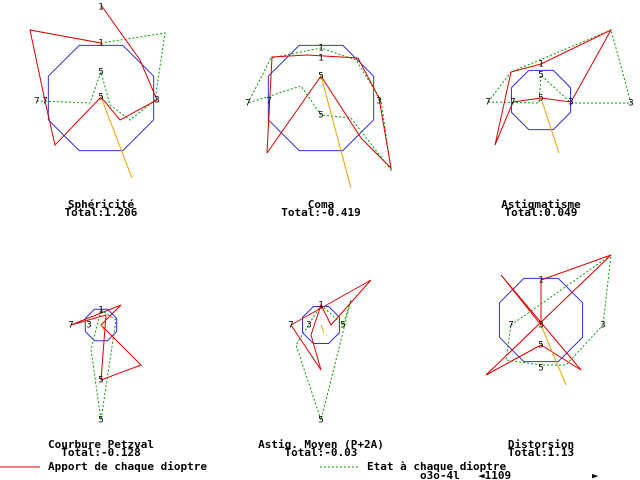 This screenshot has width=640, height=480. What do you see at coordinates (440, 474) in the screenshot?
I see `status-file: o3o-4l` at bounding box center [440, 474].